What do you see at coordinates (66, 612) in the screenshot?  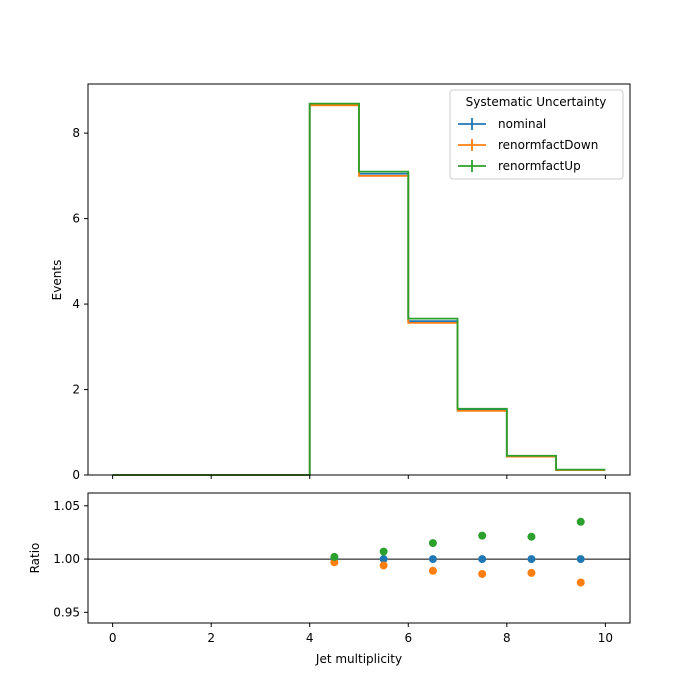 I see `ratio-y-tick-label: 0.95` at bounding box center [66, 612].